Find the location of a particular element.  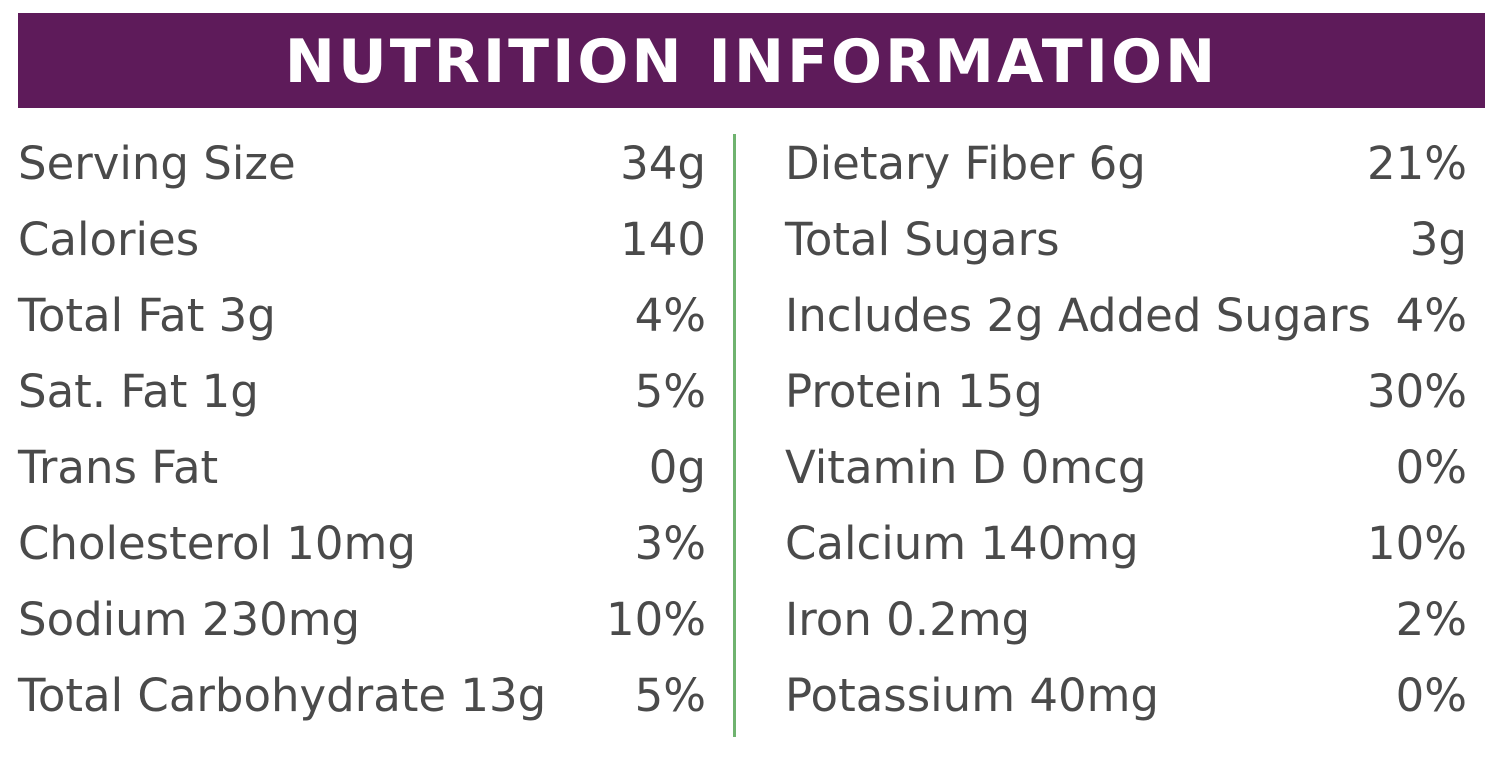

nutrient-label: Sodium 230mg is located at coordinates (189, 619).